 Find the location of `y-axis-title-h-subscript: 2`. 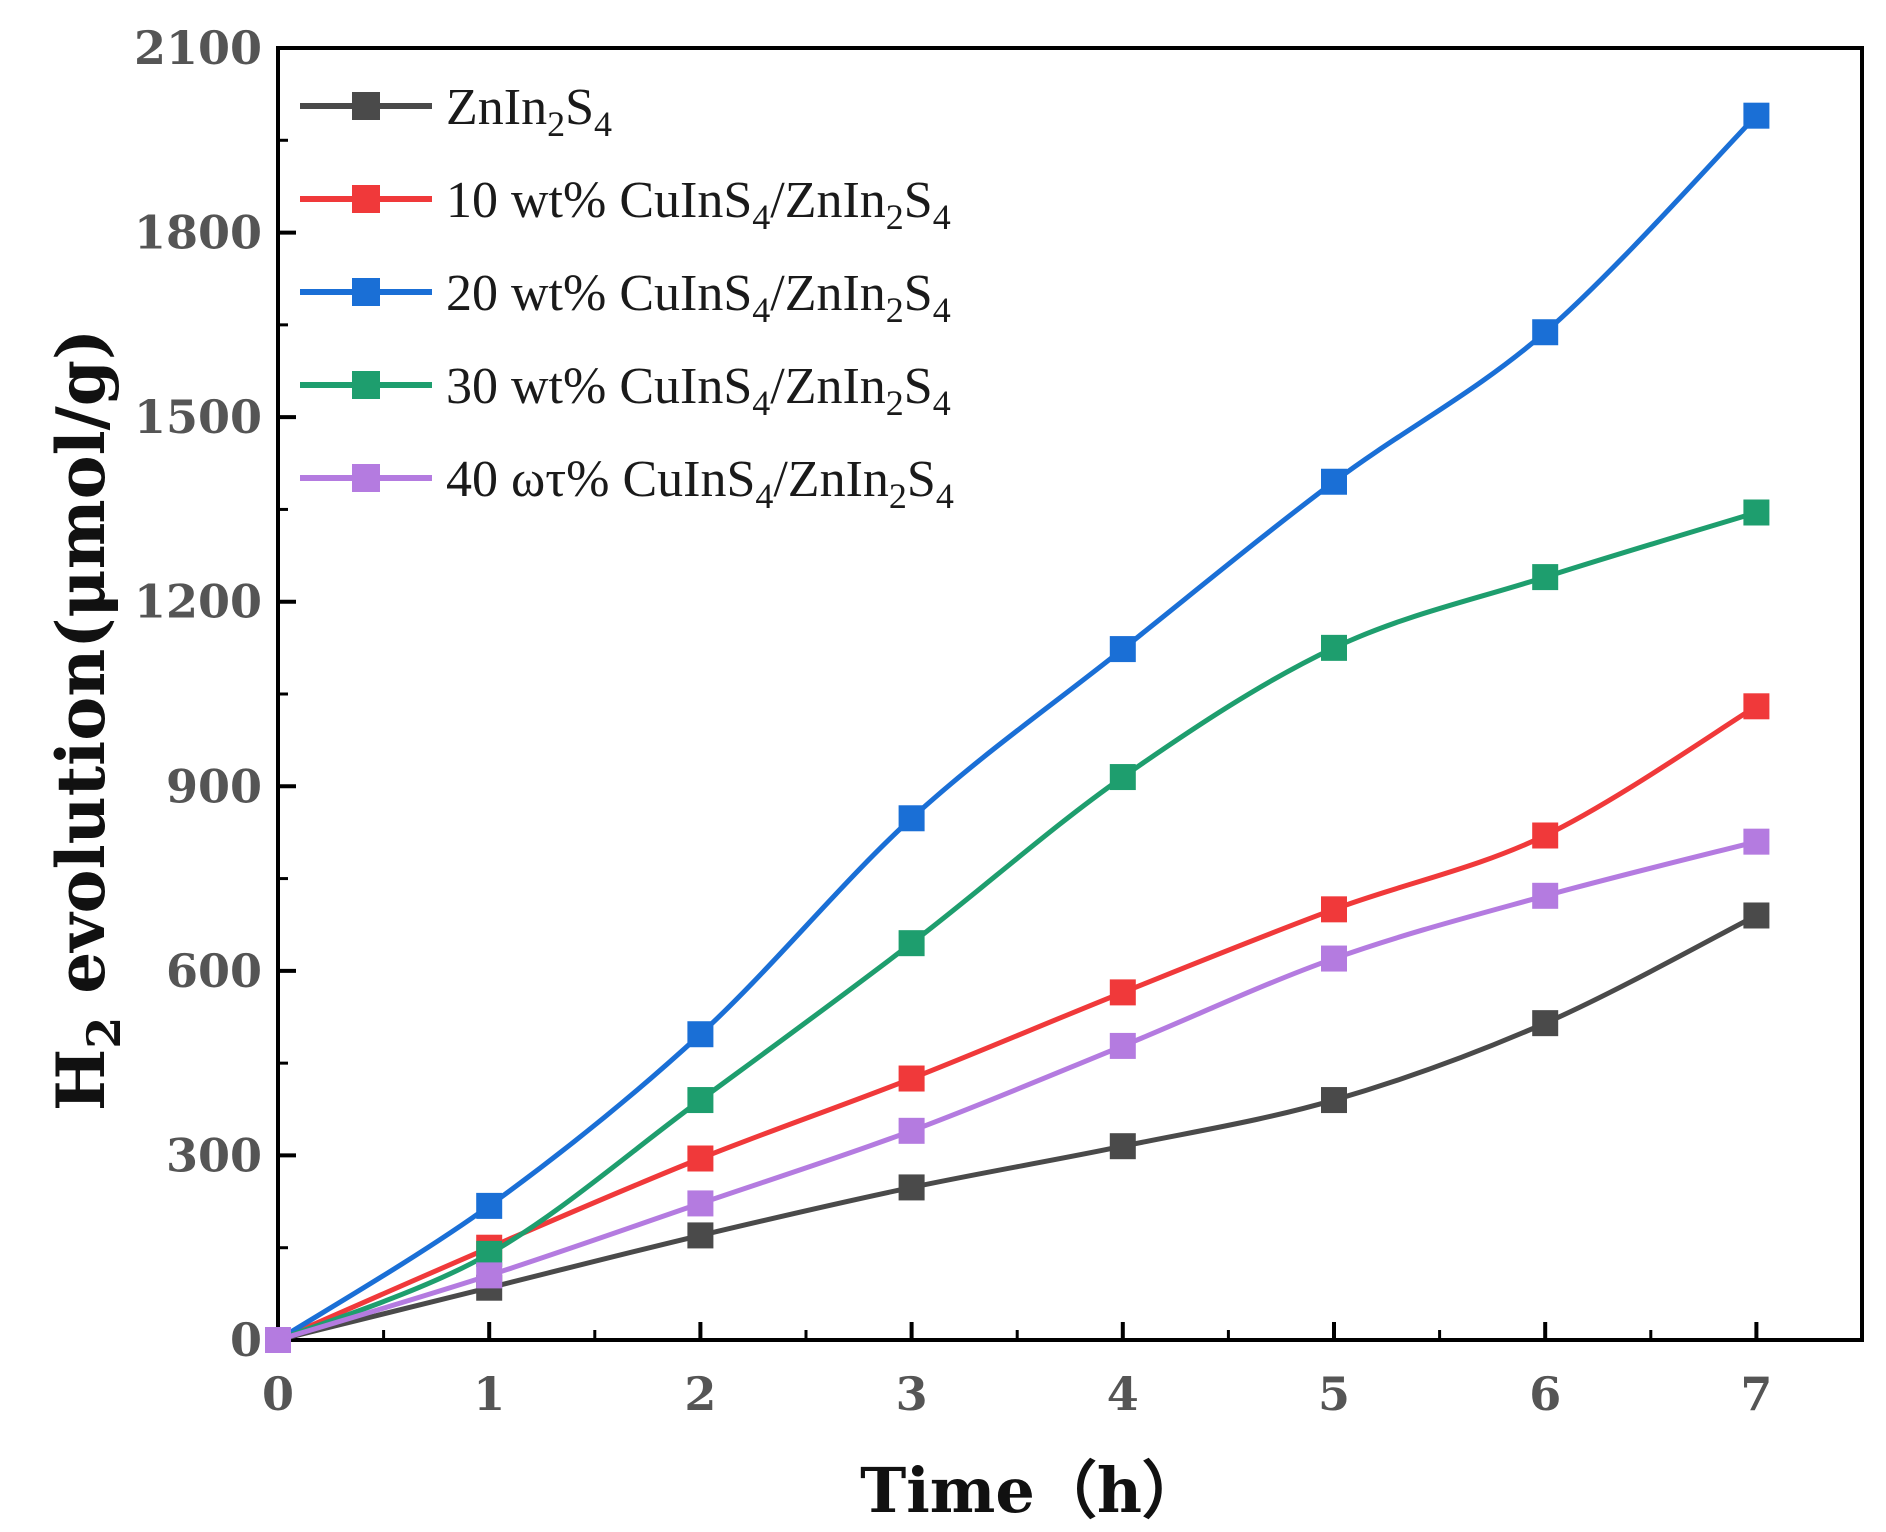

y-axis-title-h-subscript: 2 is located at coordinates (104, 1033).